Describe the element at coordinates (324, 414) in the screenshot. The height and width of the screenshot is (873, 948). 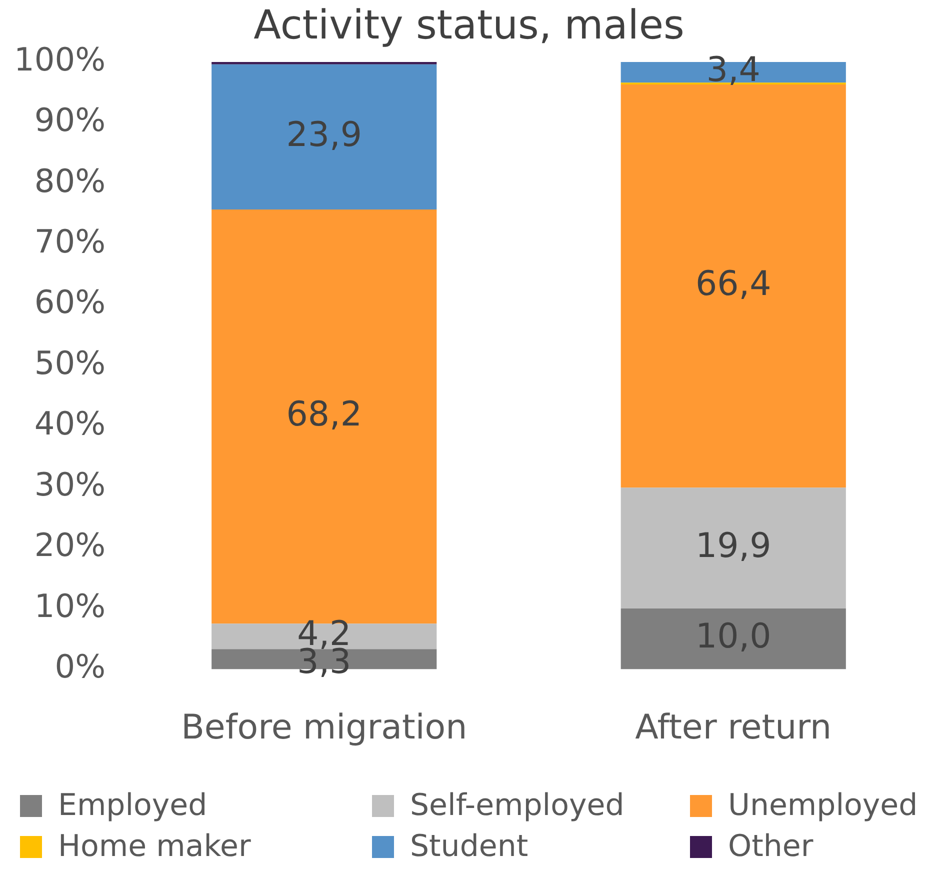
I see `data-label: 68,2` at that location.